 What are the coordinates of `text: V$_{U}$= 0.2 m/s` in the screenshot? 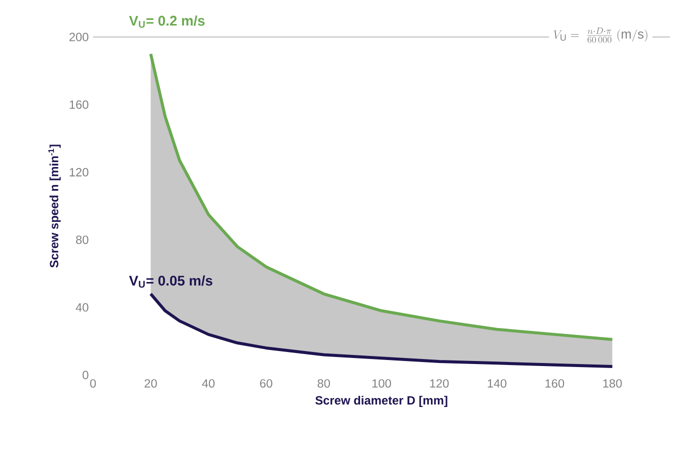 It's located at (167, 21).